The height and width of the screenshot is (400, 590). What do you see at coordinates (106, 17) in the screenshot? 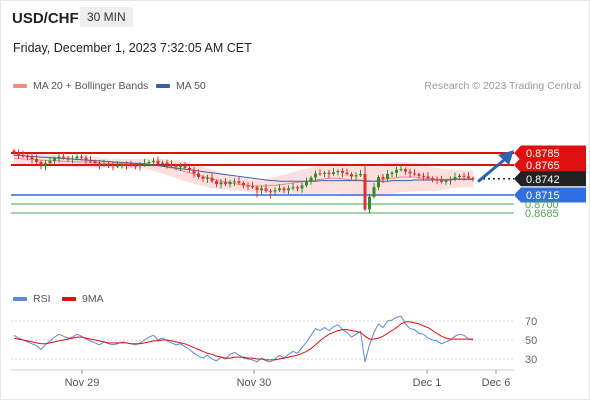
I see `timeframe-button: 30 MIN` at bounding box center [106, 17].